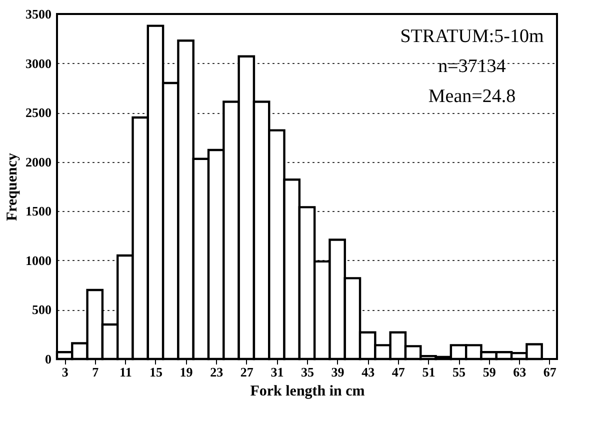 Image resolution: width=596 pixels, height=435 pixels. Describe the element at coordinates (39, 14) in the screenshot. I see `y-tick-label: 3500` at that location.